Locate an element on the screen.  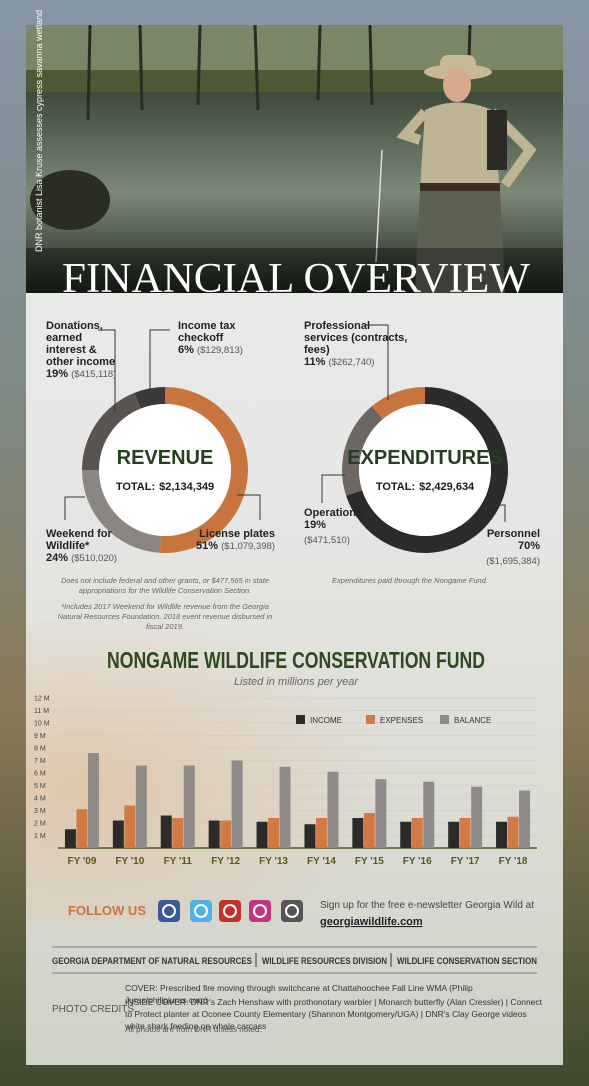
segment-amount: ($262,740) is located at coordinates (351, 362).